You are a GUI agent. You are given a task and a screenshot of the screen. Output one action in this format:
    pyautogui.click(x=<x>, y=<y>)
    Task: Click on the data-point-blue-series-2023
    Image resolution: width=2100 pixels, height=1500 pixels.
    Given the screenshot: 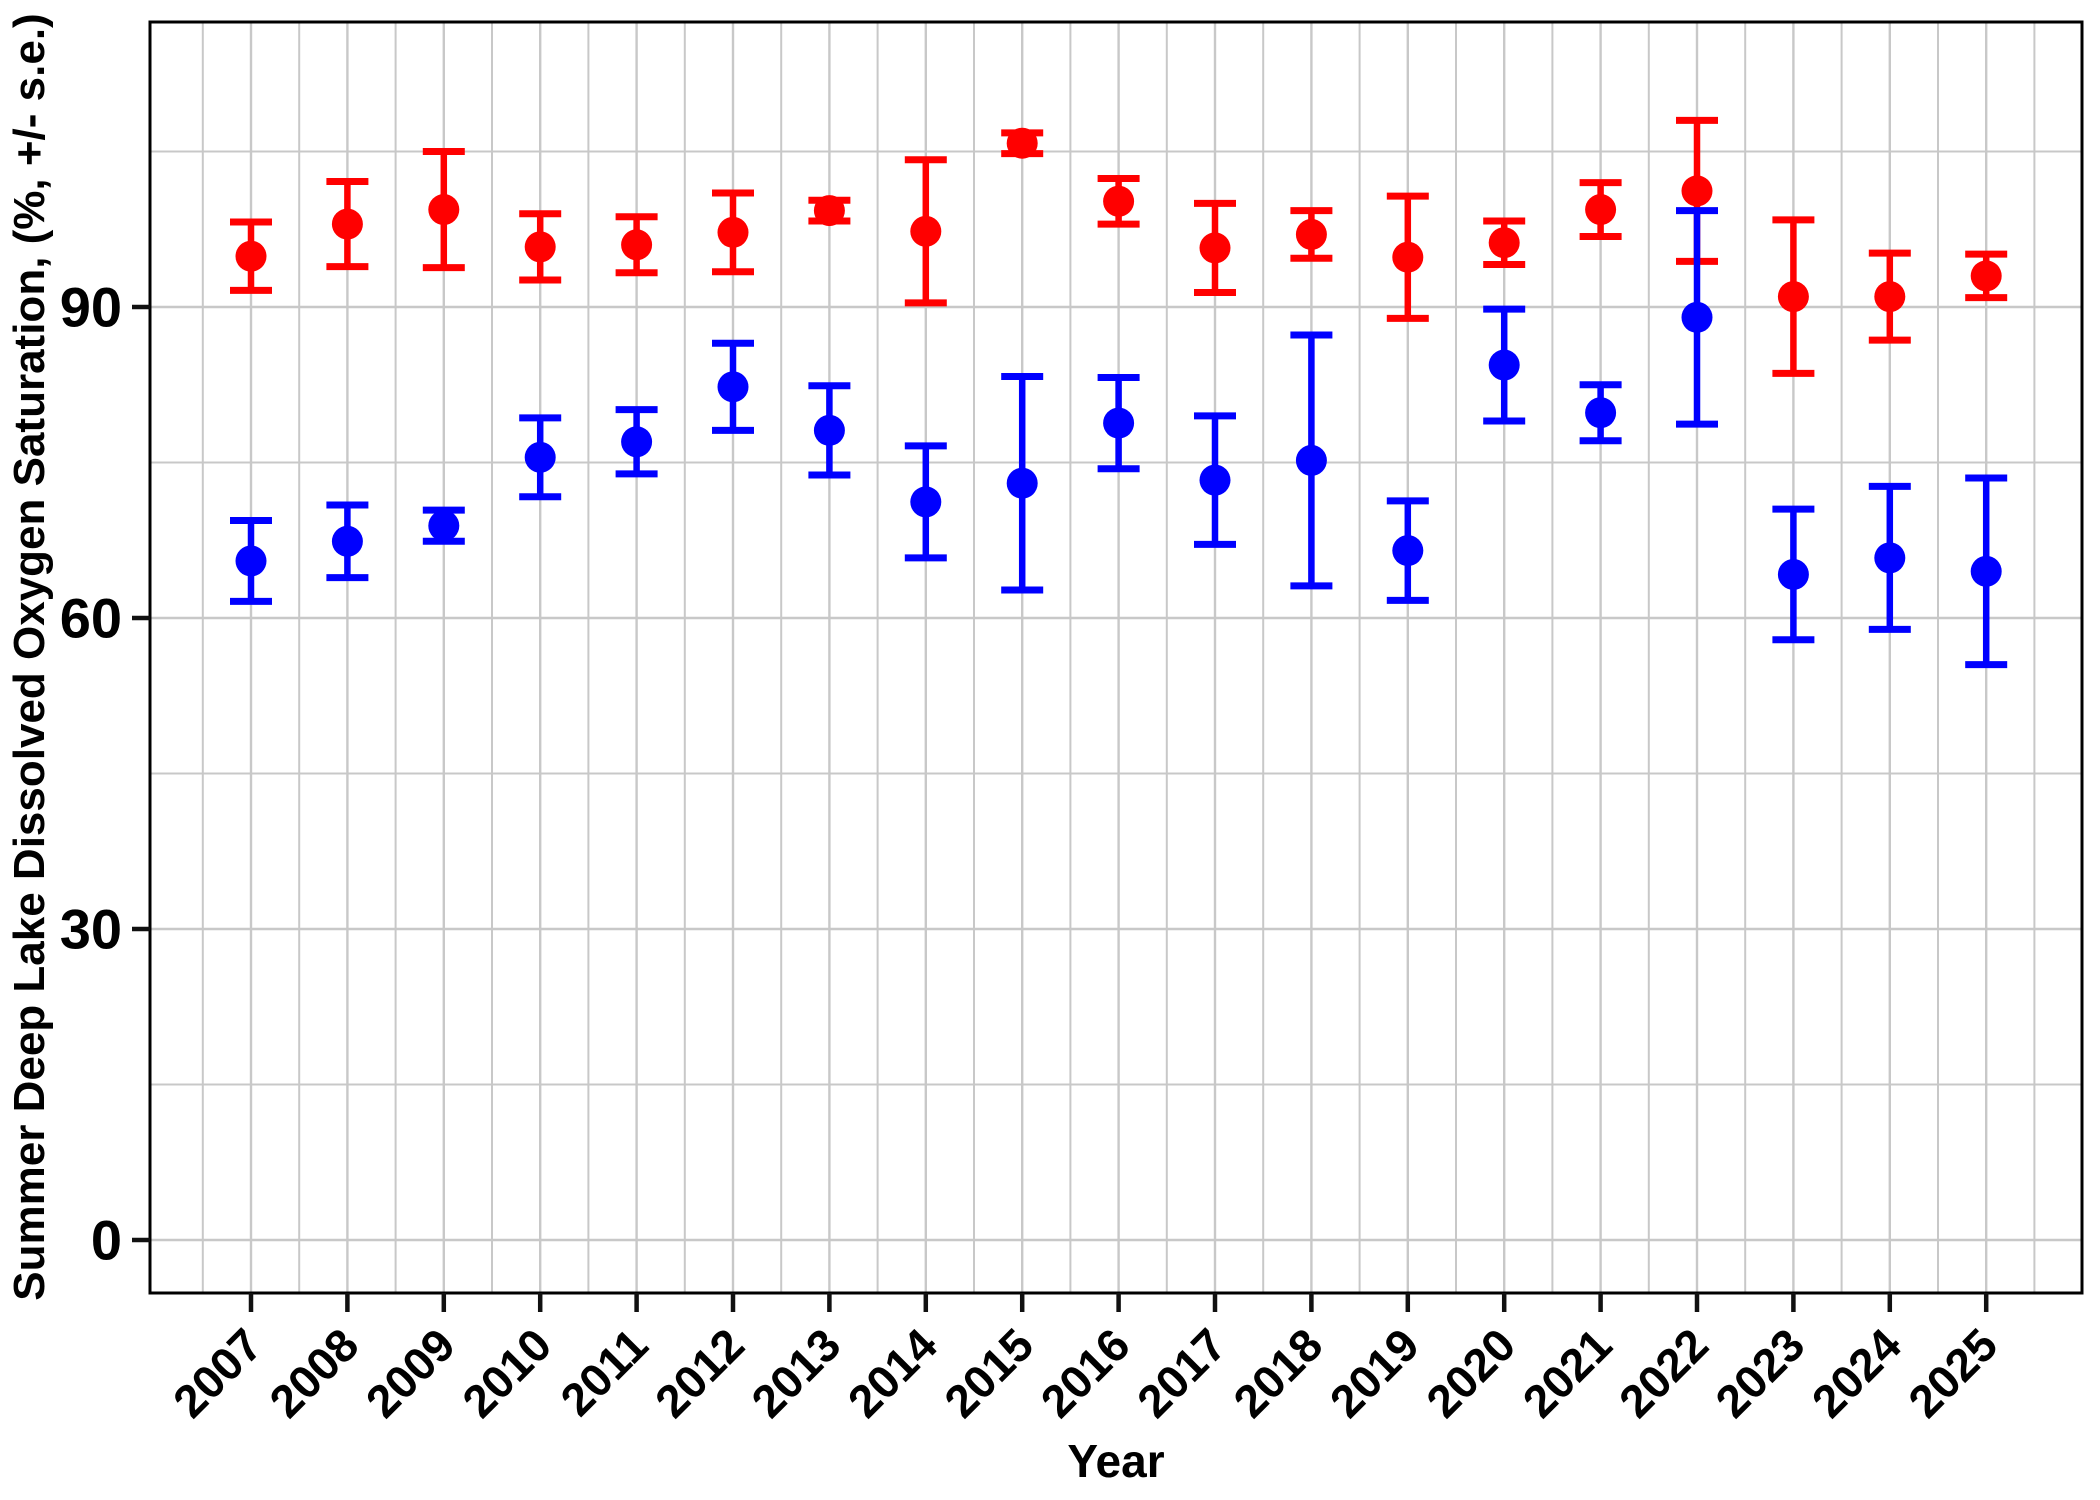 What is the action you would take?
    pyautogui.click(x=1793, y=574)
    